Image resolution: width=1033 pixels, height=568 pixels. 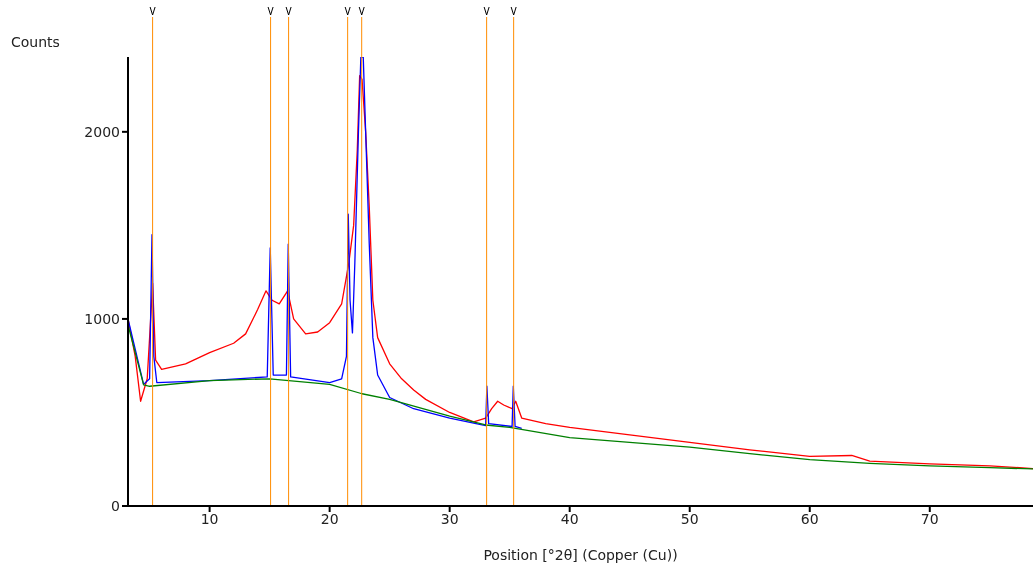 What do you see at coordinates (35, 42) in the screenshot?
I see `y-axis-title: Counts` at bounding box center [35, 42].